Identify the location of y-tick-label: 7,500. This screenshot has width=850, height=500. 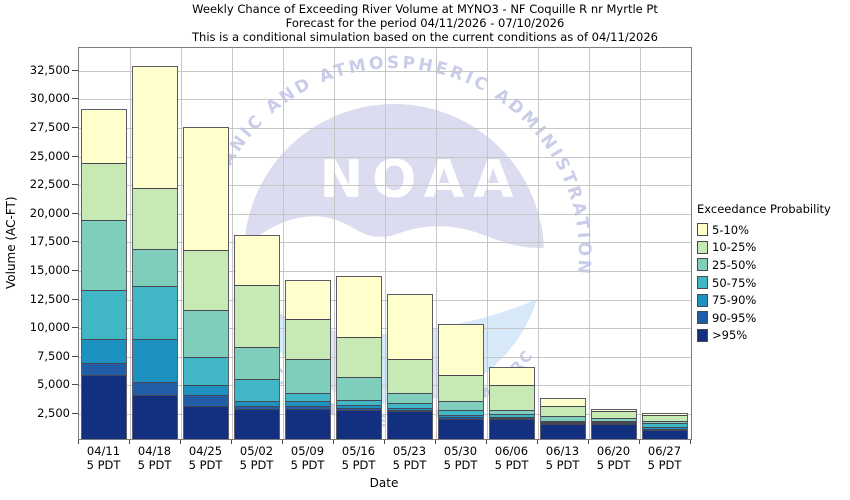
(53, 355).